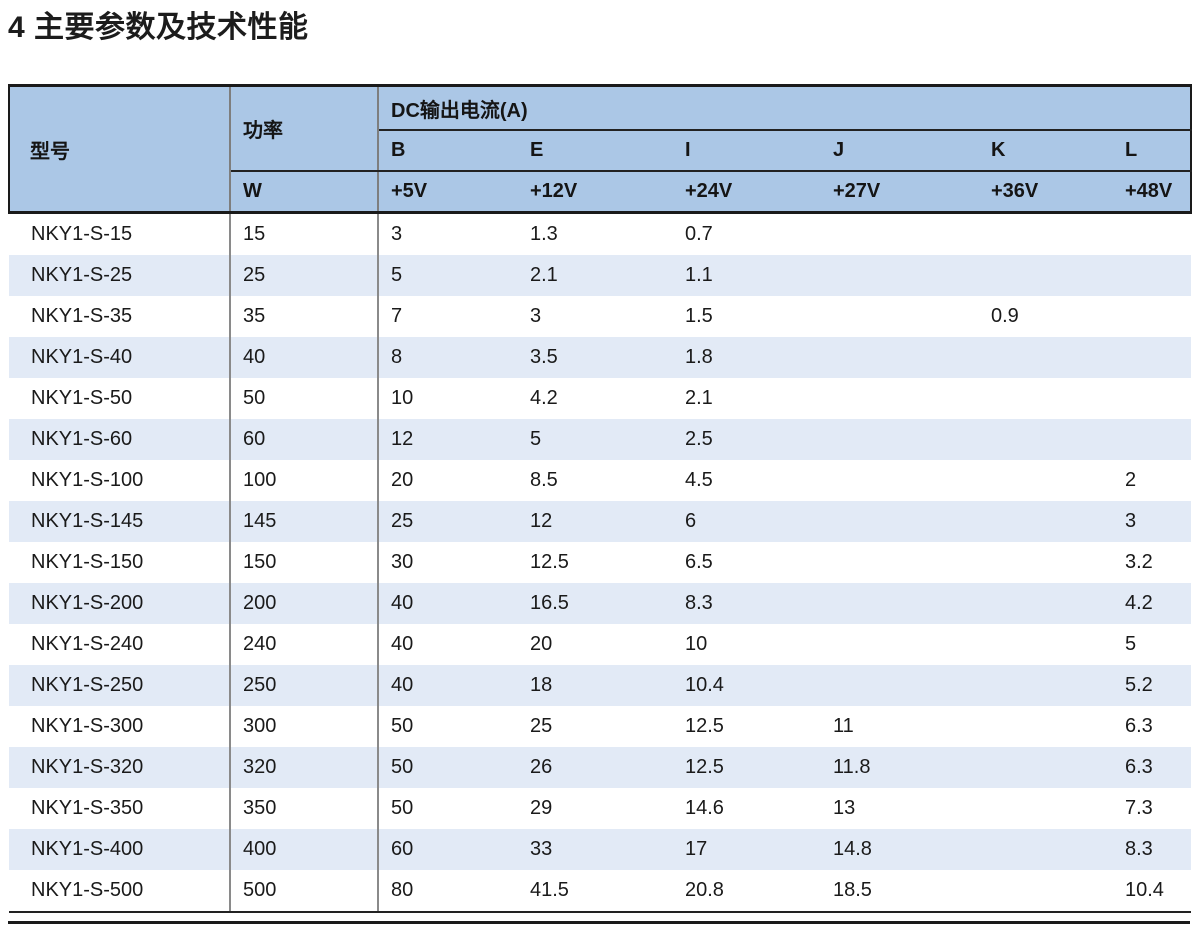  Describe the element at coordinates (1152, 603) in the screenshot. I see `current-cell-l: 4.2` at that location.